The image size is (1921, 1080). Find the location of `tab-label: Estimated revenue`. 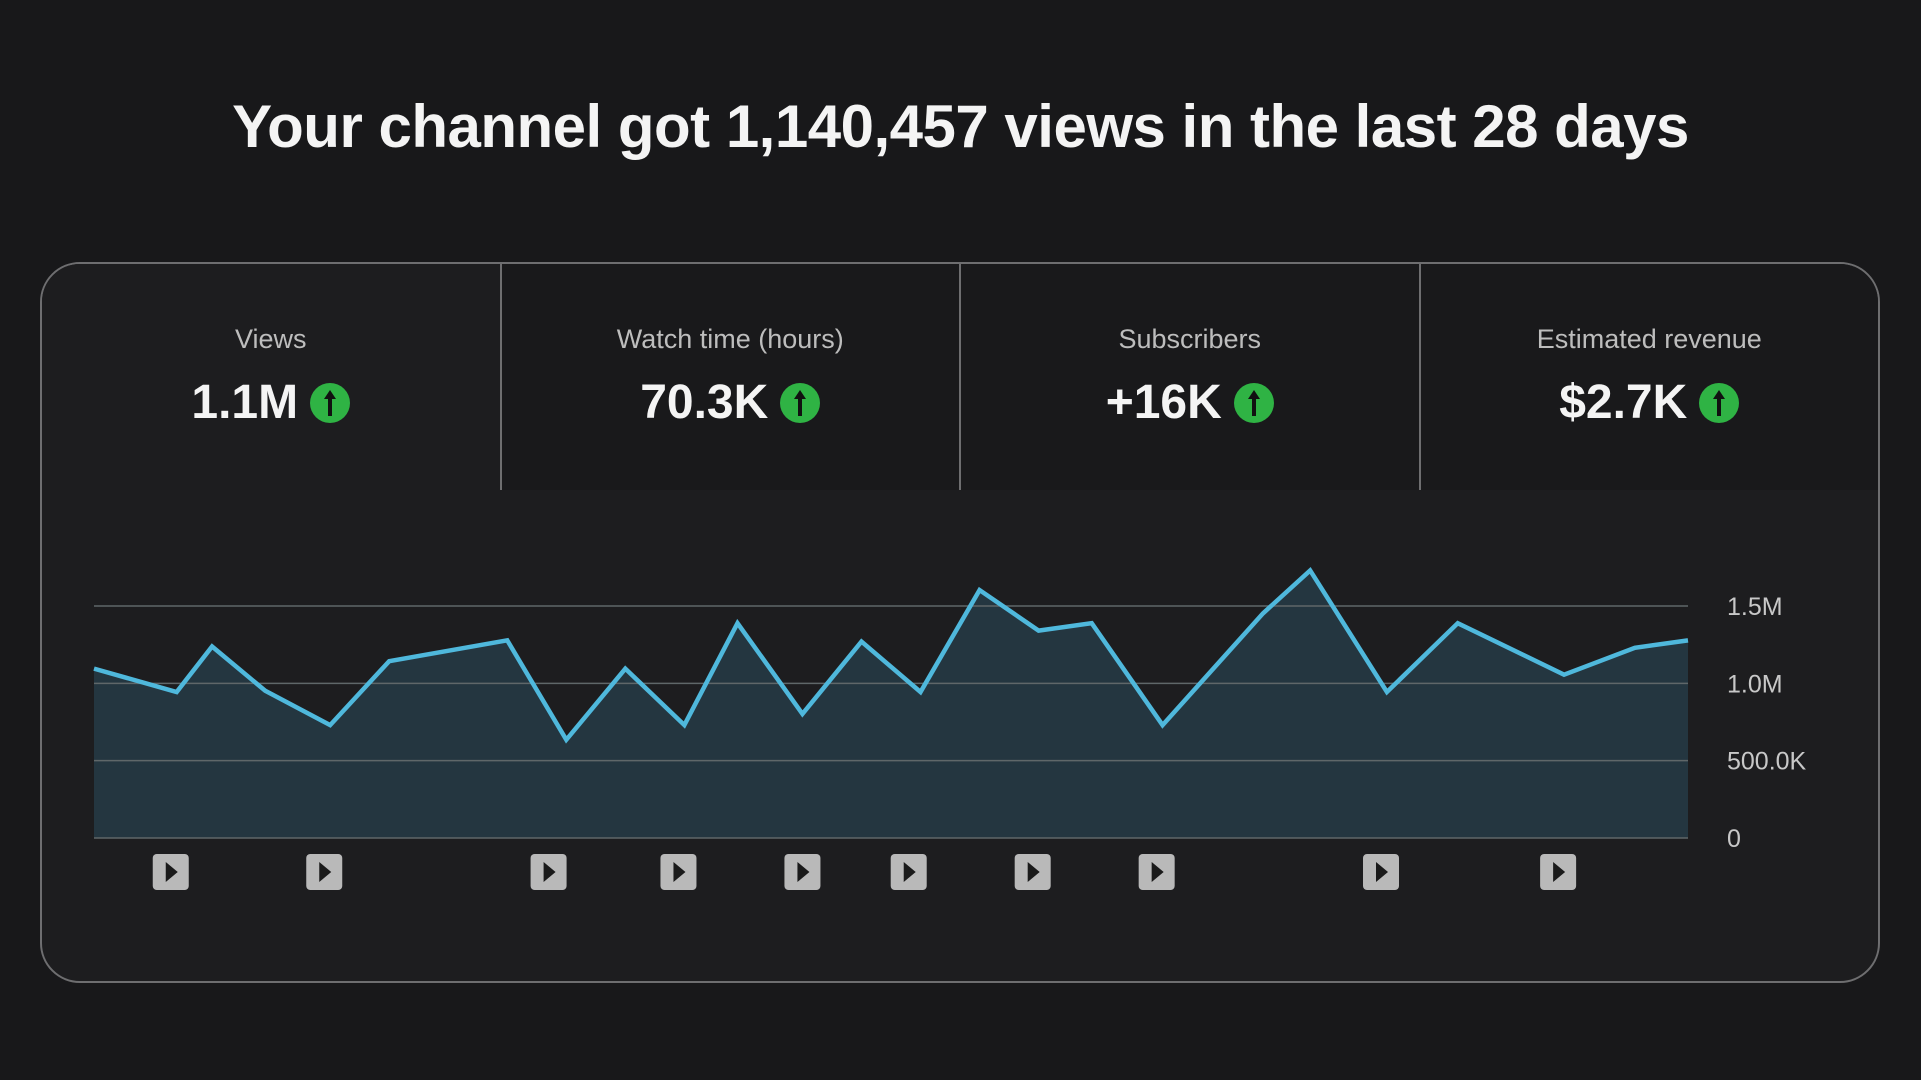

tab-label: Estimated revenue is located at coordinates (1649, 339).